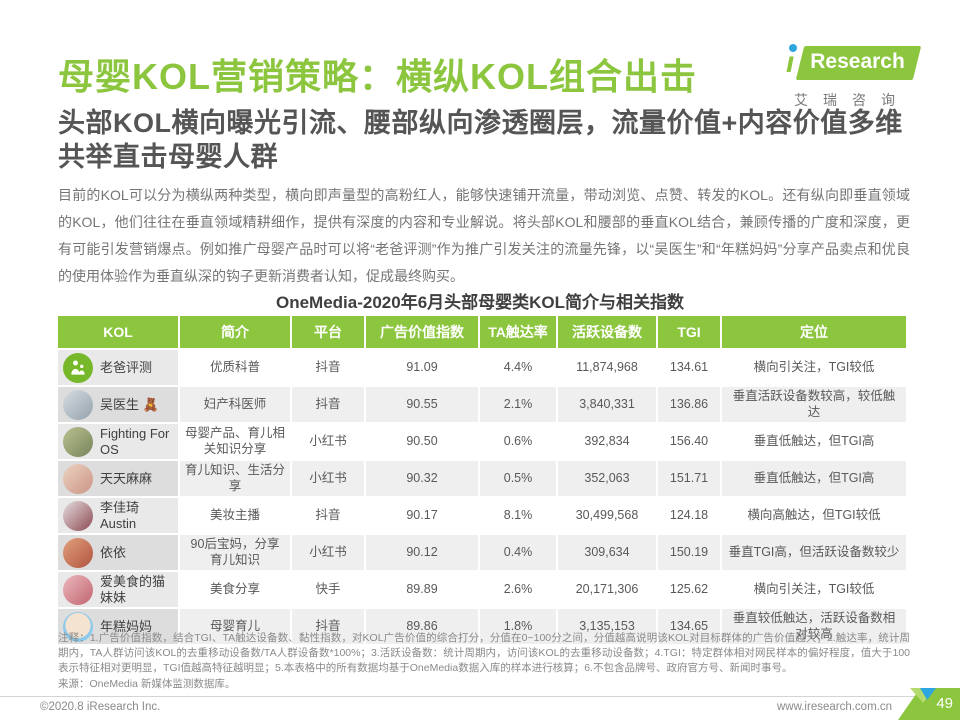  I want to click on cell-desc: 育儿知识、生活分享, so click(235, 478).